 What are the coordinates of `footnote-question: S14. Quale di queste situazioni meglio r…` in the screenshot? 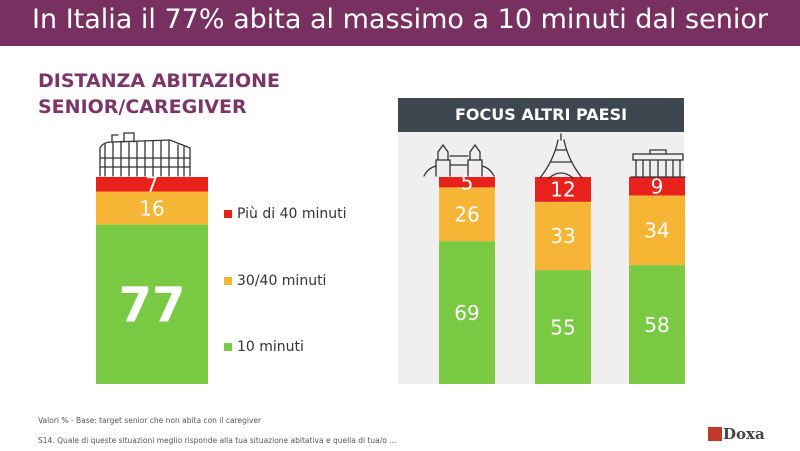 It's located at (217, 440).